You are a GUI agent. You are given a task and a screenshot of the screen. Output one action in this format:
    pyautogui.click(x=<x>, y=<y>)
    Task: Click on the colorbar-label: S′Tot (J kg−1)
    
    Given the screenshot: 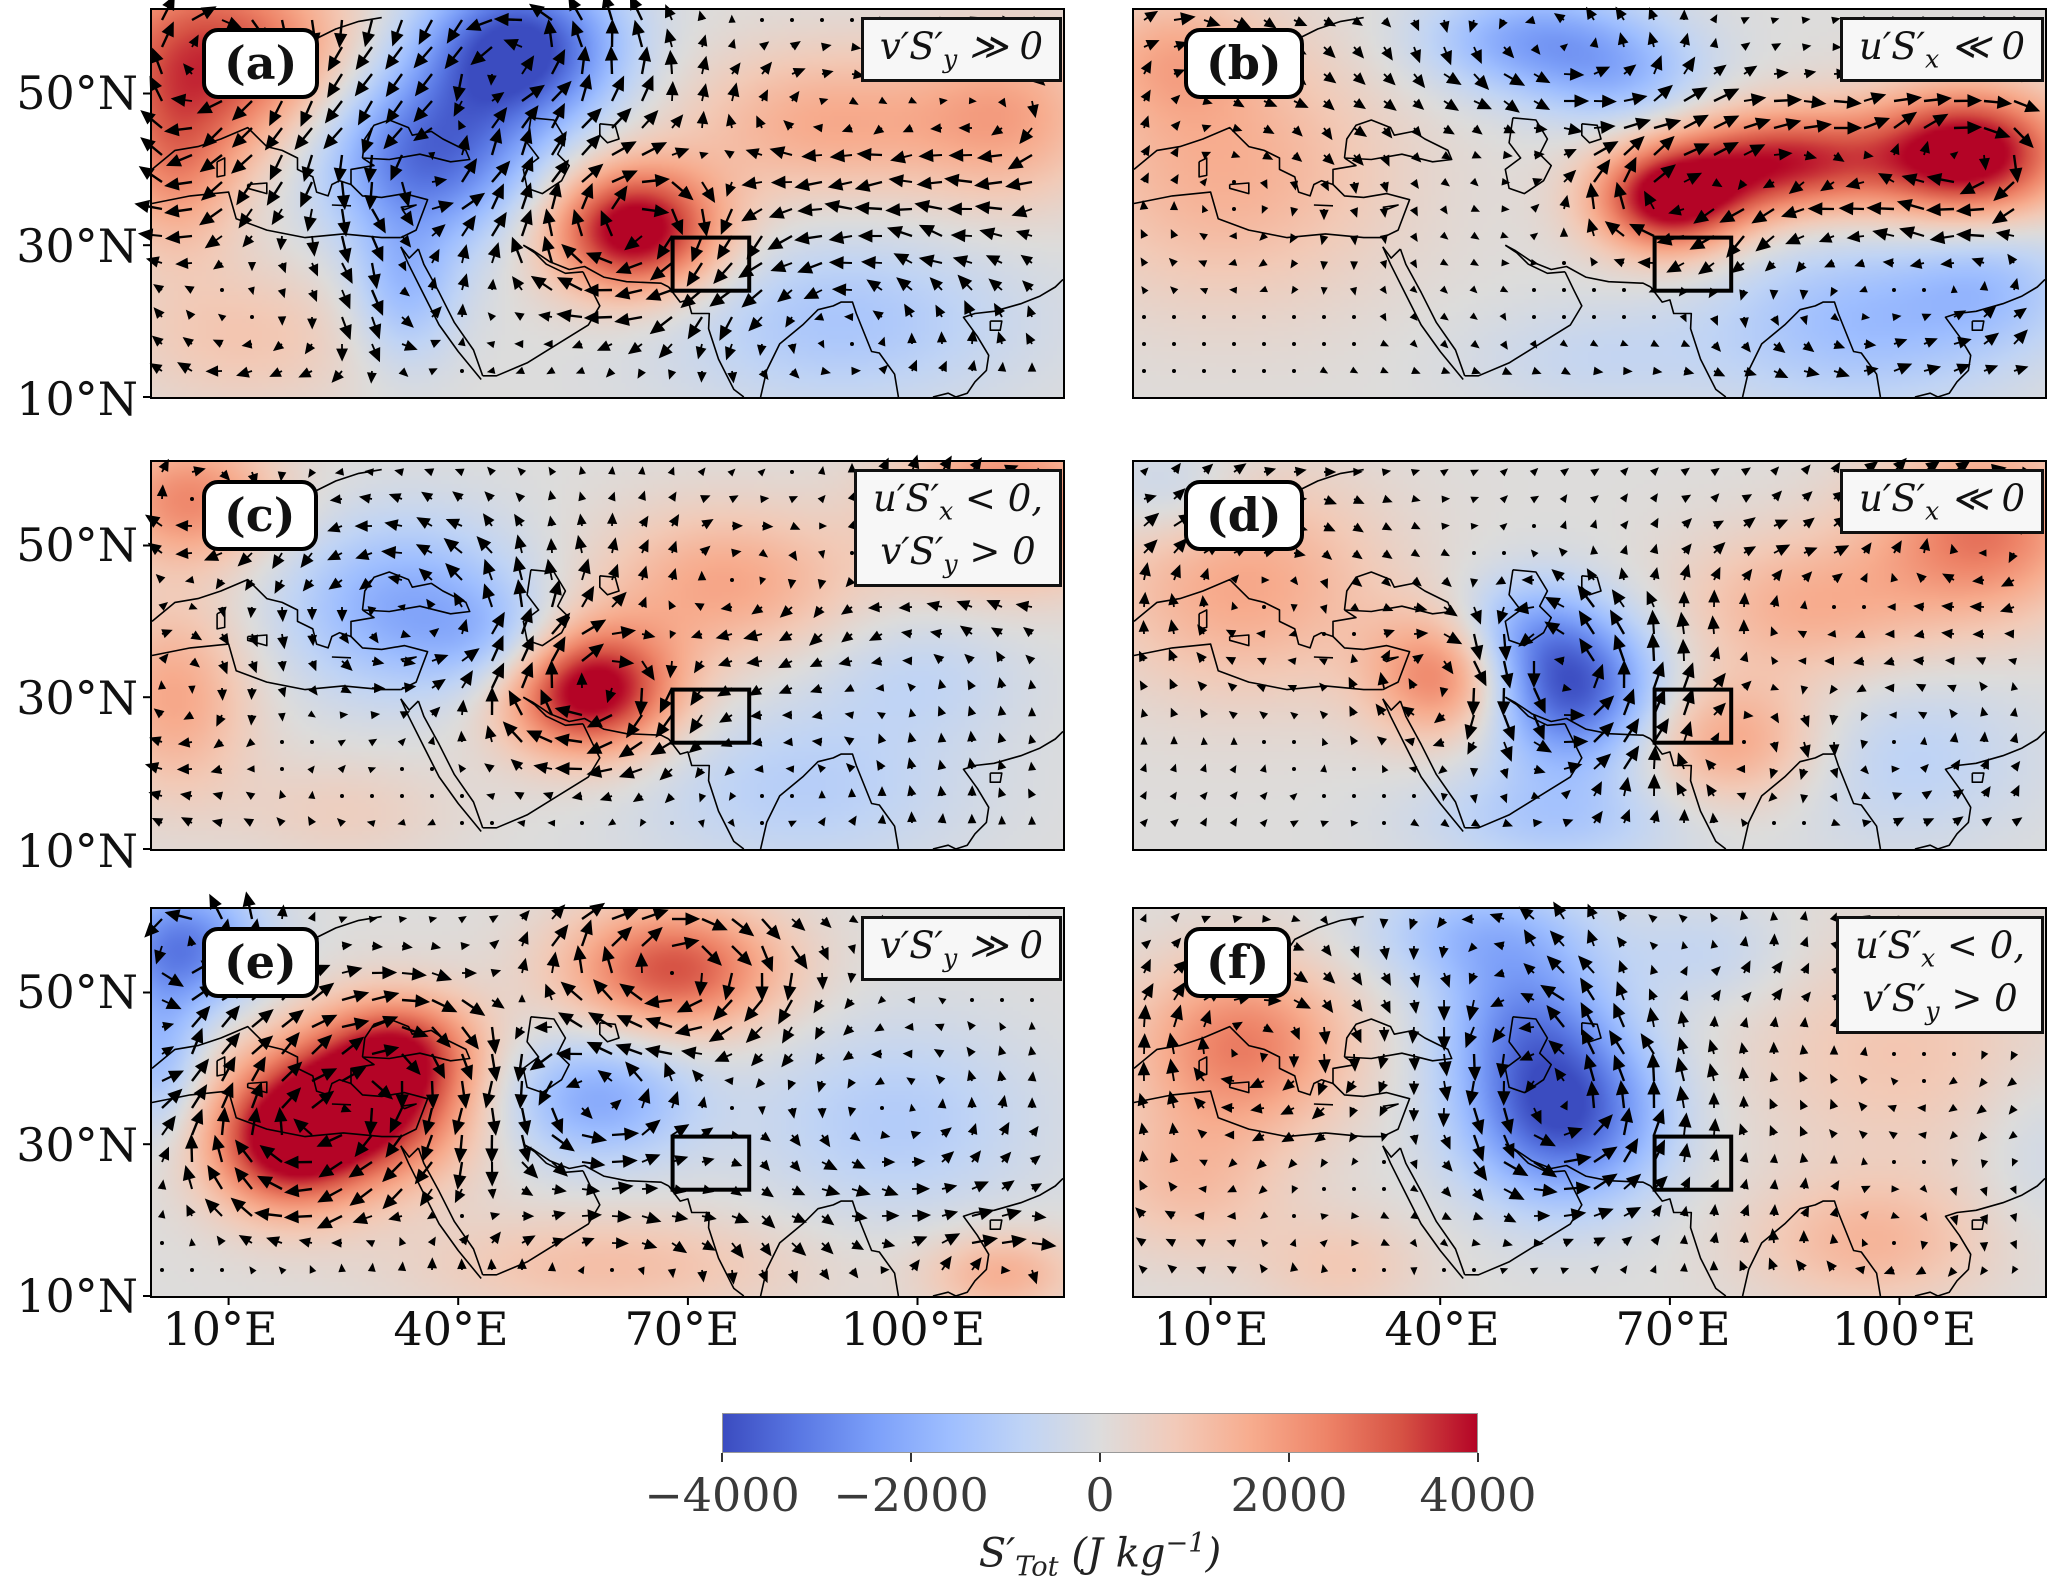 What is the action you would take?
    pyautogui.click(x=1100, y=1554)
    